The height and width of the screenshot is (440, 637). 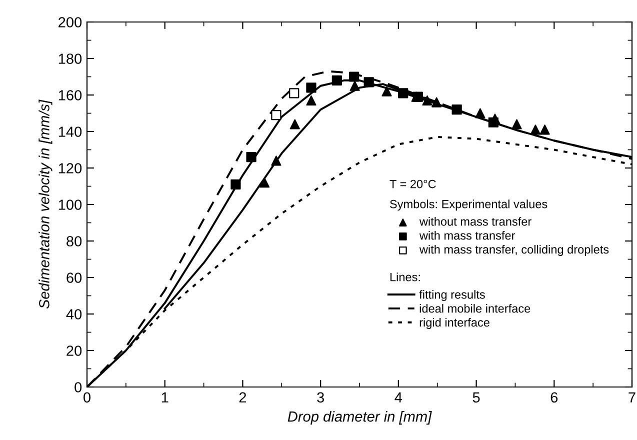 I want to click on annotation: Symbols: Experimental values, so click(x=469, y=205).